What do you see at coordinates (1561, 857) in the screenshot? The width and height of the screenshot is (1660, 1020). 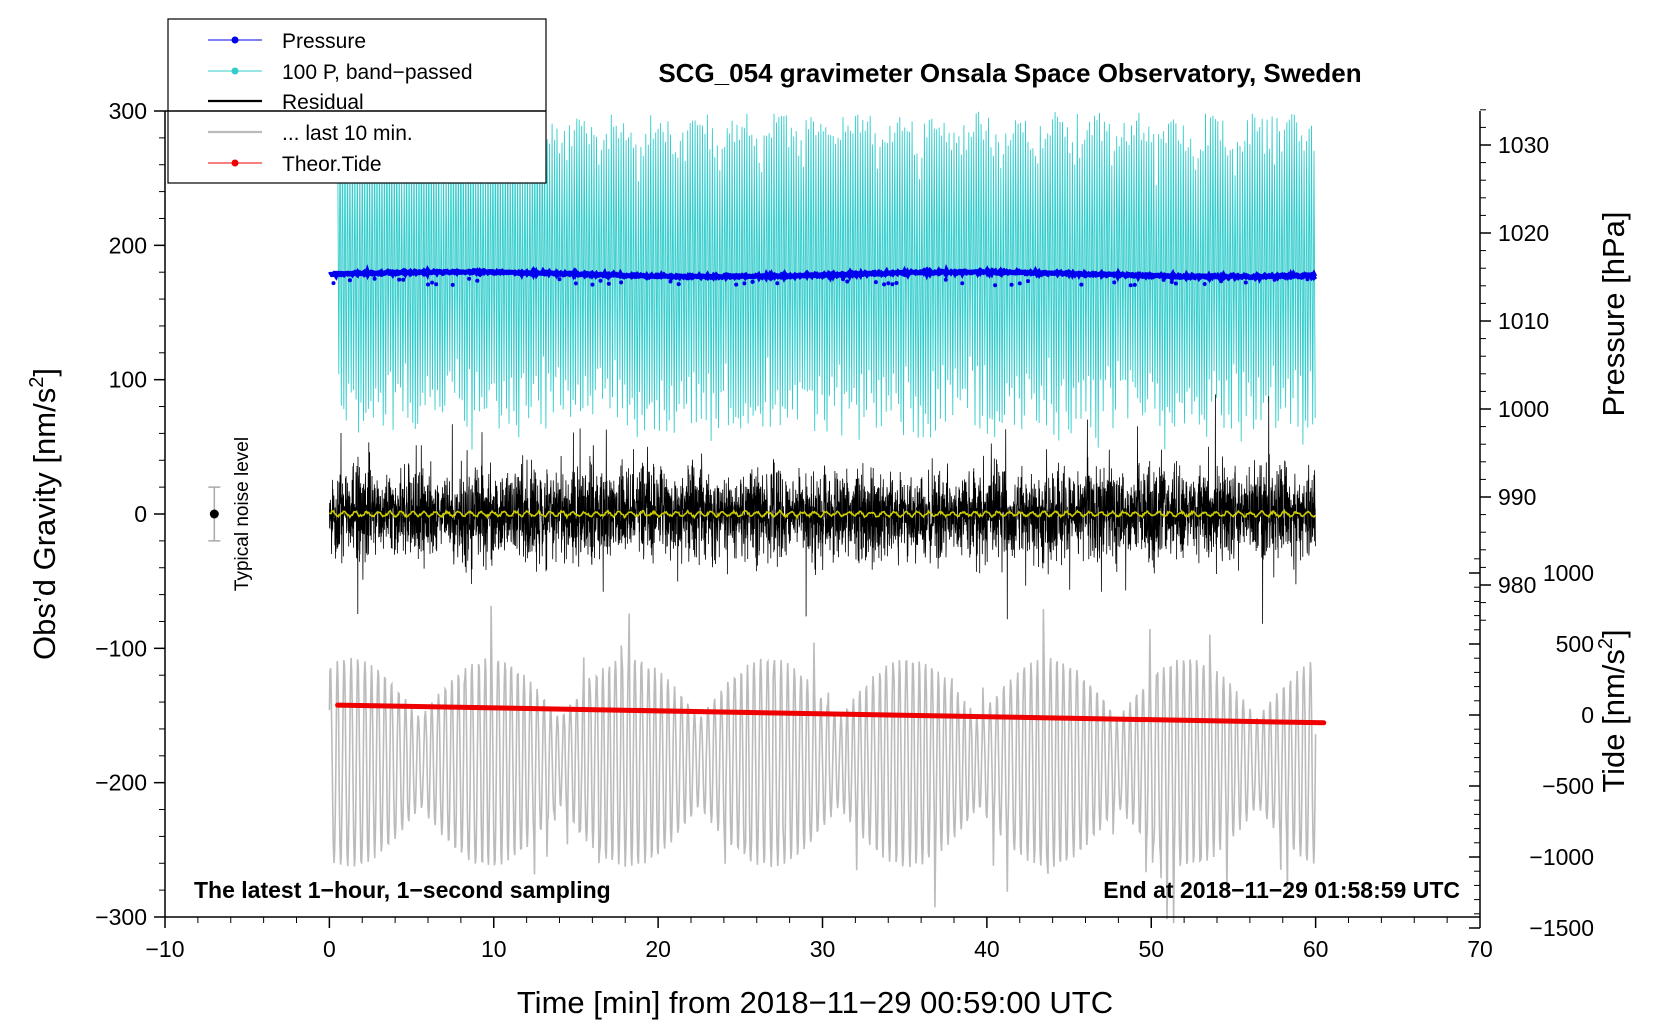 I see `tide-tick-label: −1000` at bounding box center [1561, 857].